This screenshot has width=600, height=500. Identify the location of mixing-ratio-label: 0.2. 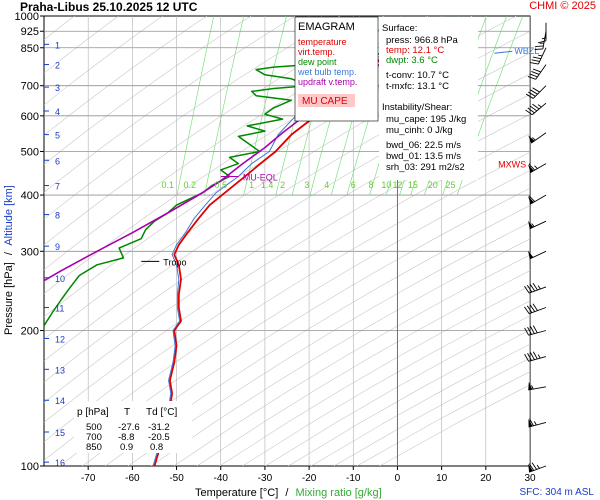
(190, 185).